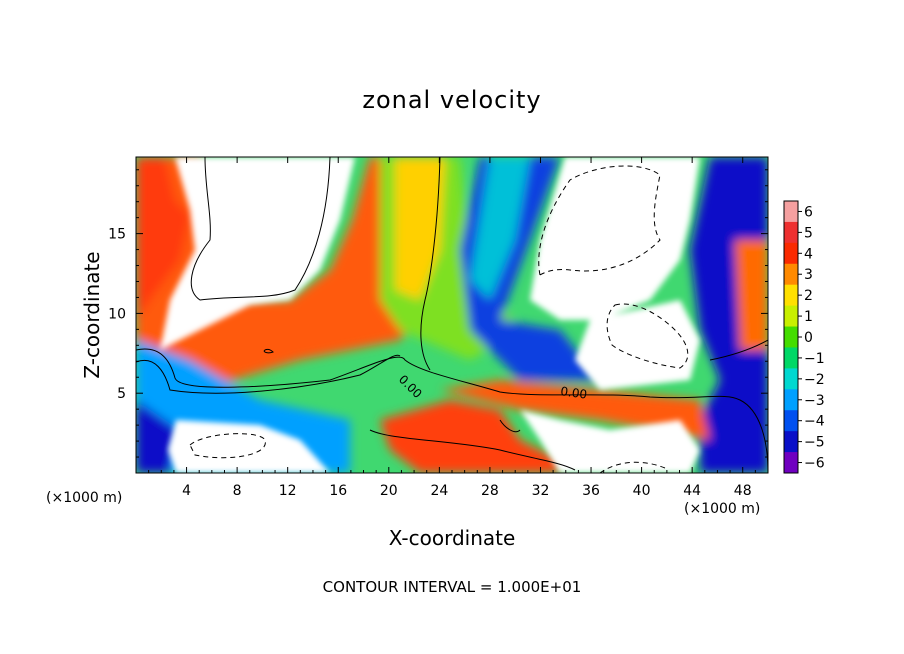 The image size is (904, 654). Describe the element at coordinates (814, 443) in the screenshot. I see `colorbar-label: −5` at that location.